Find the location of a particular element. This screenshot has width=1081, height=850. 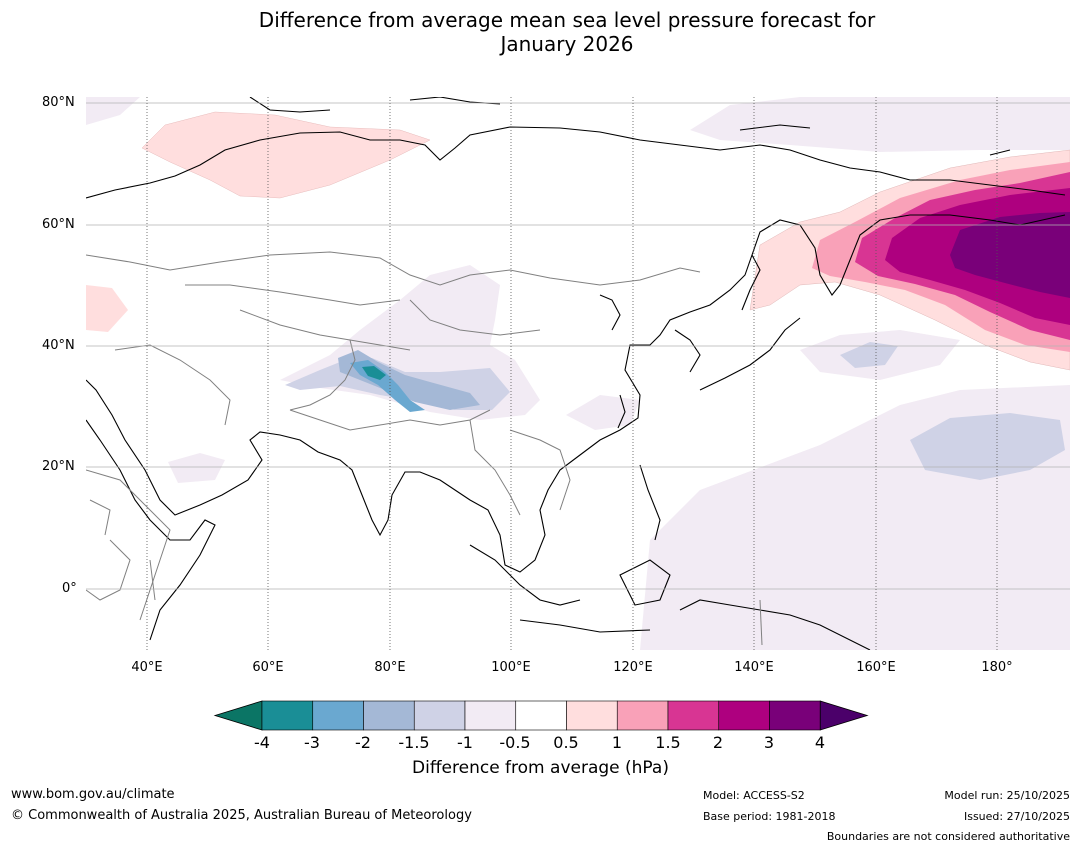

model-name: Model: ACCESS-S2 is located at coordinates (754, 795).